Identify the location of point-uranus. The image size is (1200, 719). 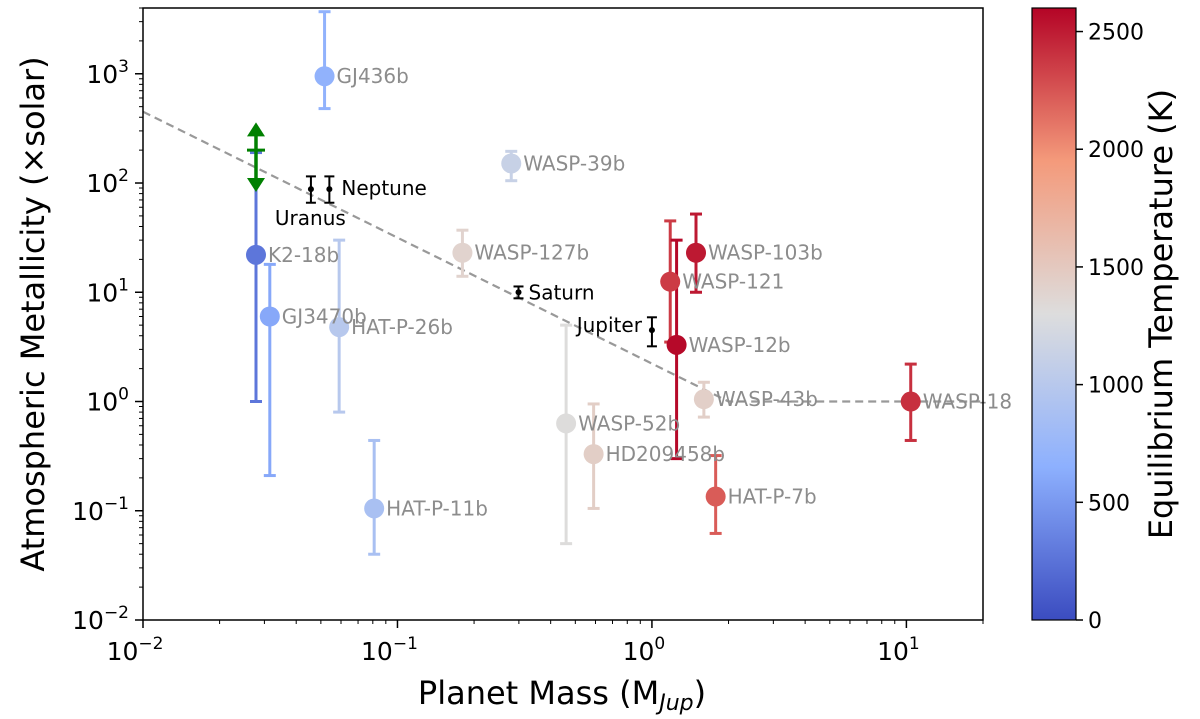
(310, 189).